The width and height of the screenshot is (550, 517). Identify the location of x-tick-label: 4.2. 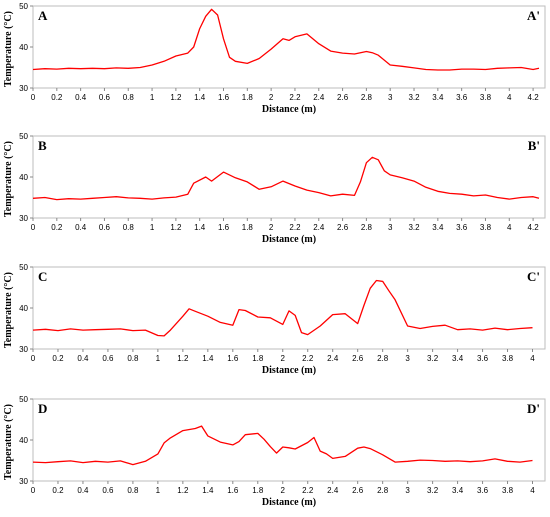
(534, 97).